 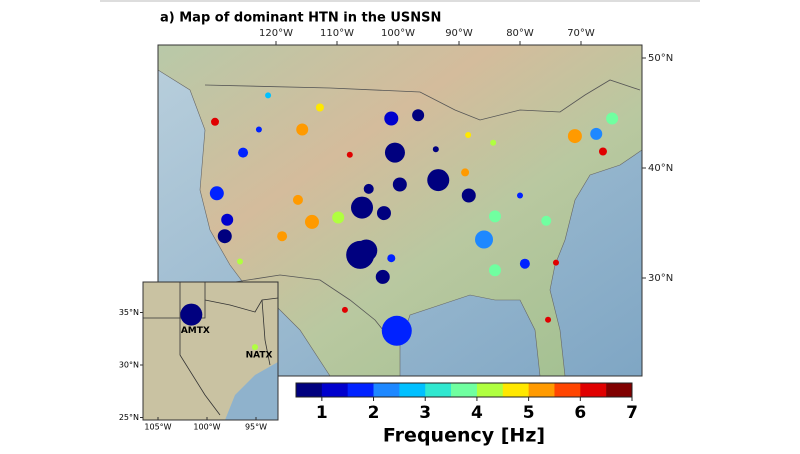 I want to click on lon-tick-label: 80°W, so click(x=520, y=33).